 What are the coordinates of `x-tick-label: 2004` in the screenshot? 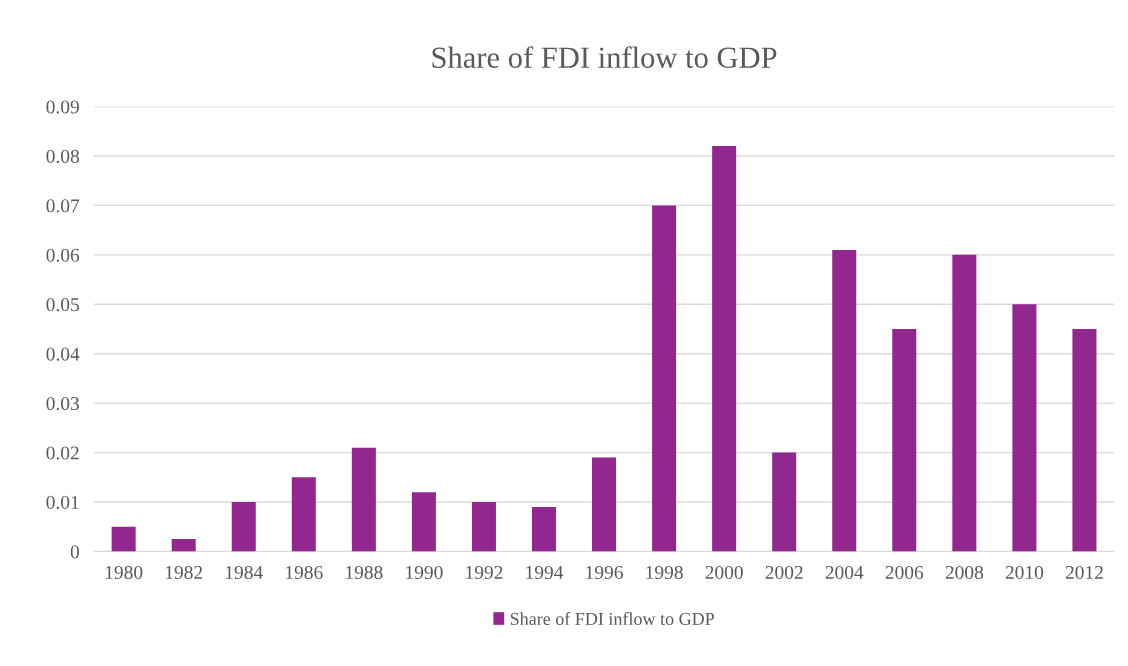 It's located at (844, 572).